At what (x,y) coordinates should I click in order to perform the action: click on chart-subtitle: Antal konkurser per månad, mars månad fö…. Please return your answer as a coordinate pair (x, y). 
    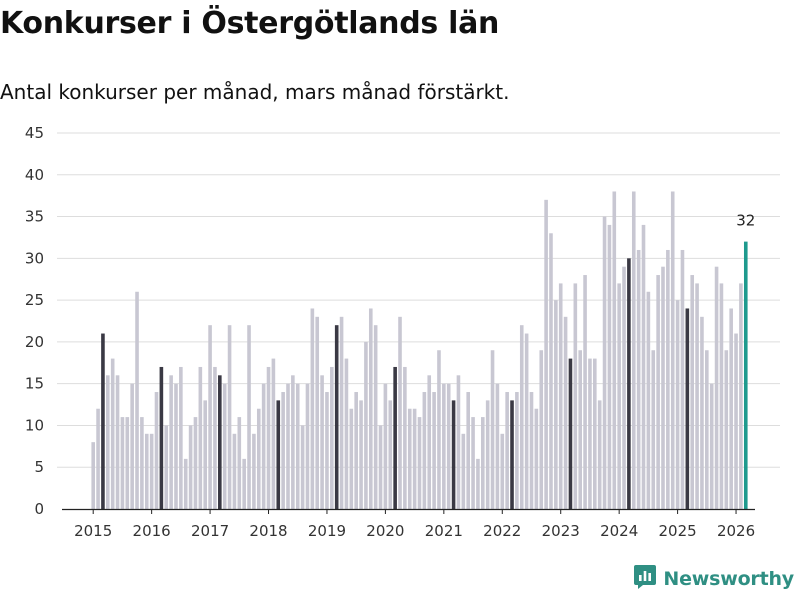
    Looking at the image, I should click on (255, 92).